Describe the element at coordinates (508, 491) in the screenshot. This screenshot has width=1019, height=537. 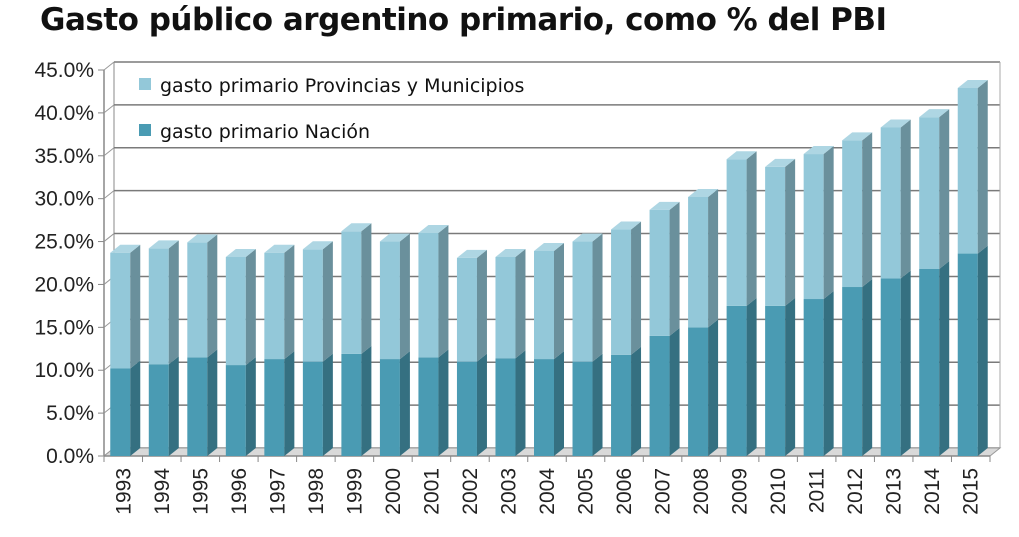
I see `x-tick-label-2003: 2003` at that location.